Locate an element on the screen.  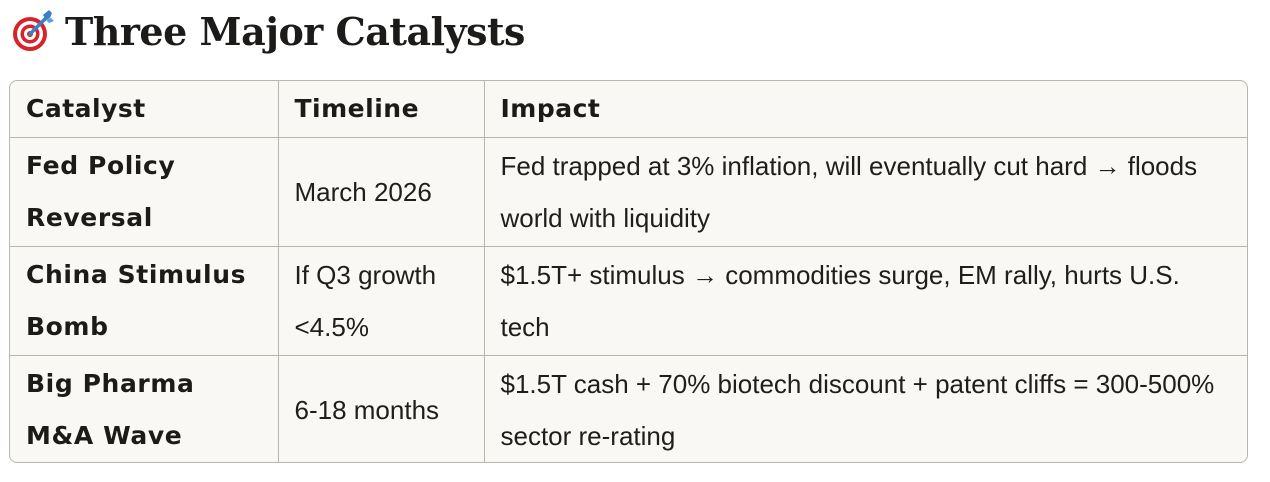
timeline-cell: If Q3 growth <4.5% is located at coordinates (381, 301).